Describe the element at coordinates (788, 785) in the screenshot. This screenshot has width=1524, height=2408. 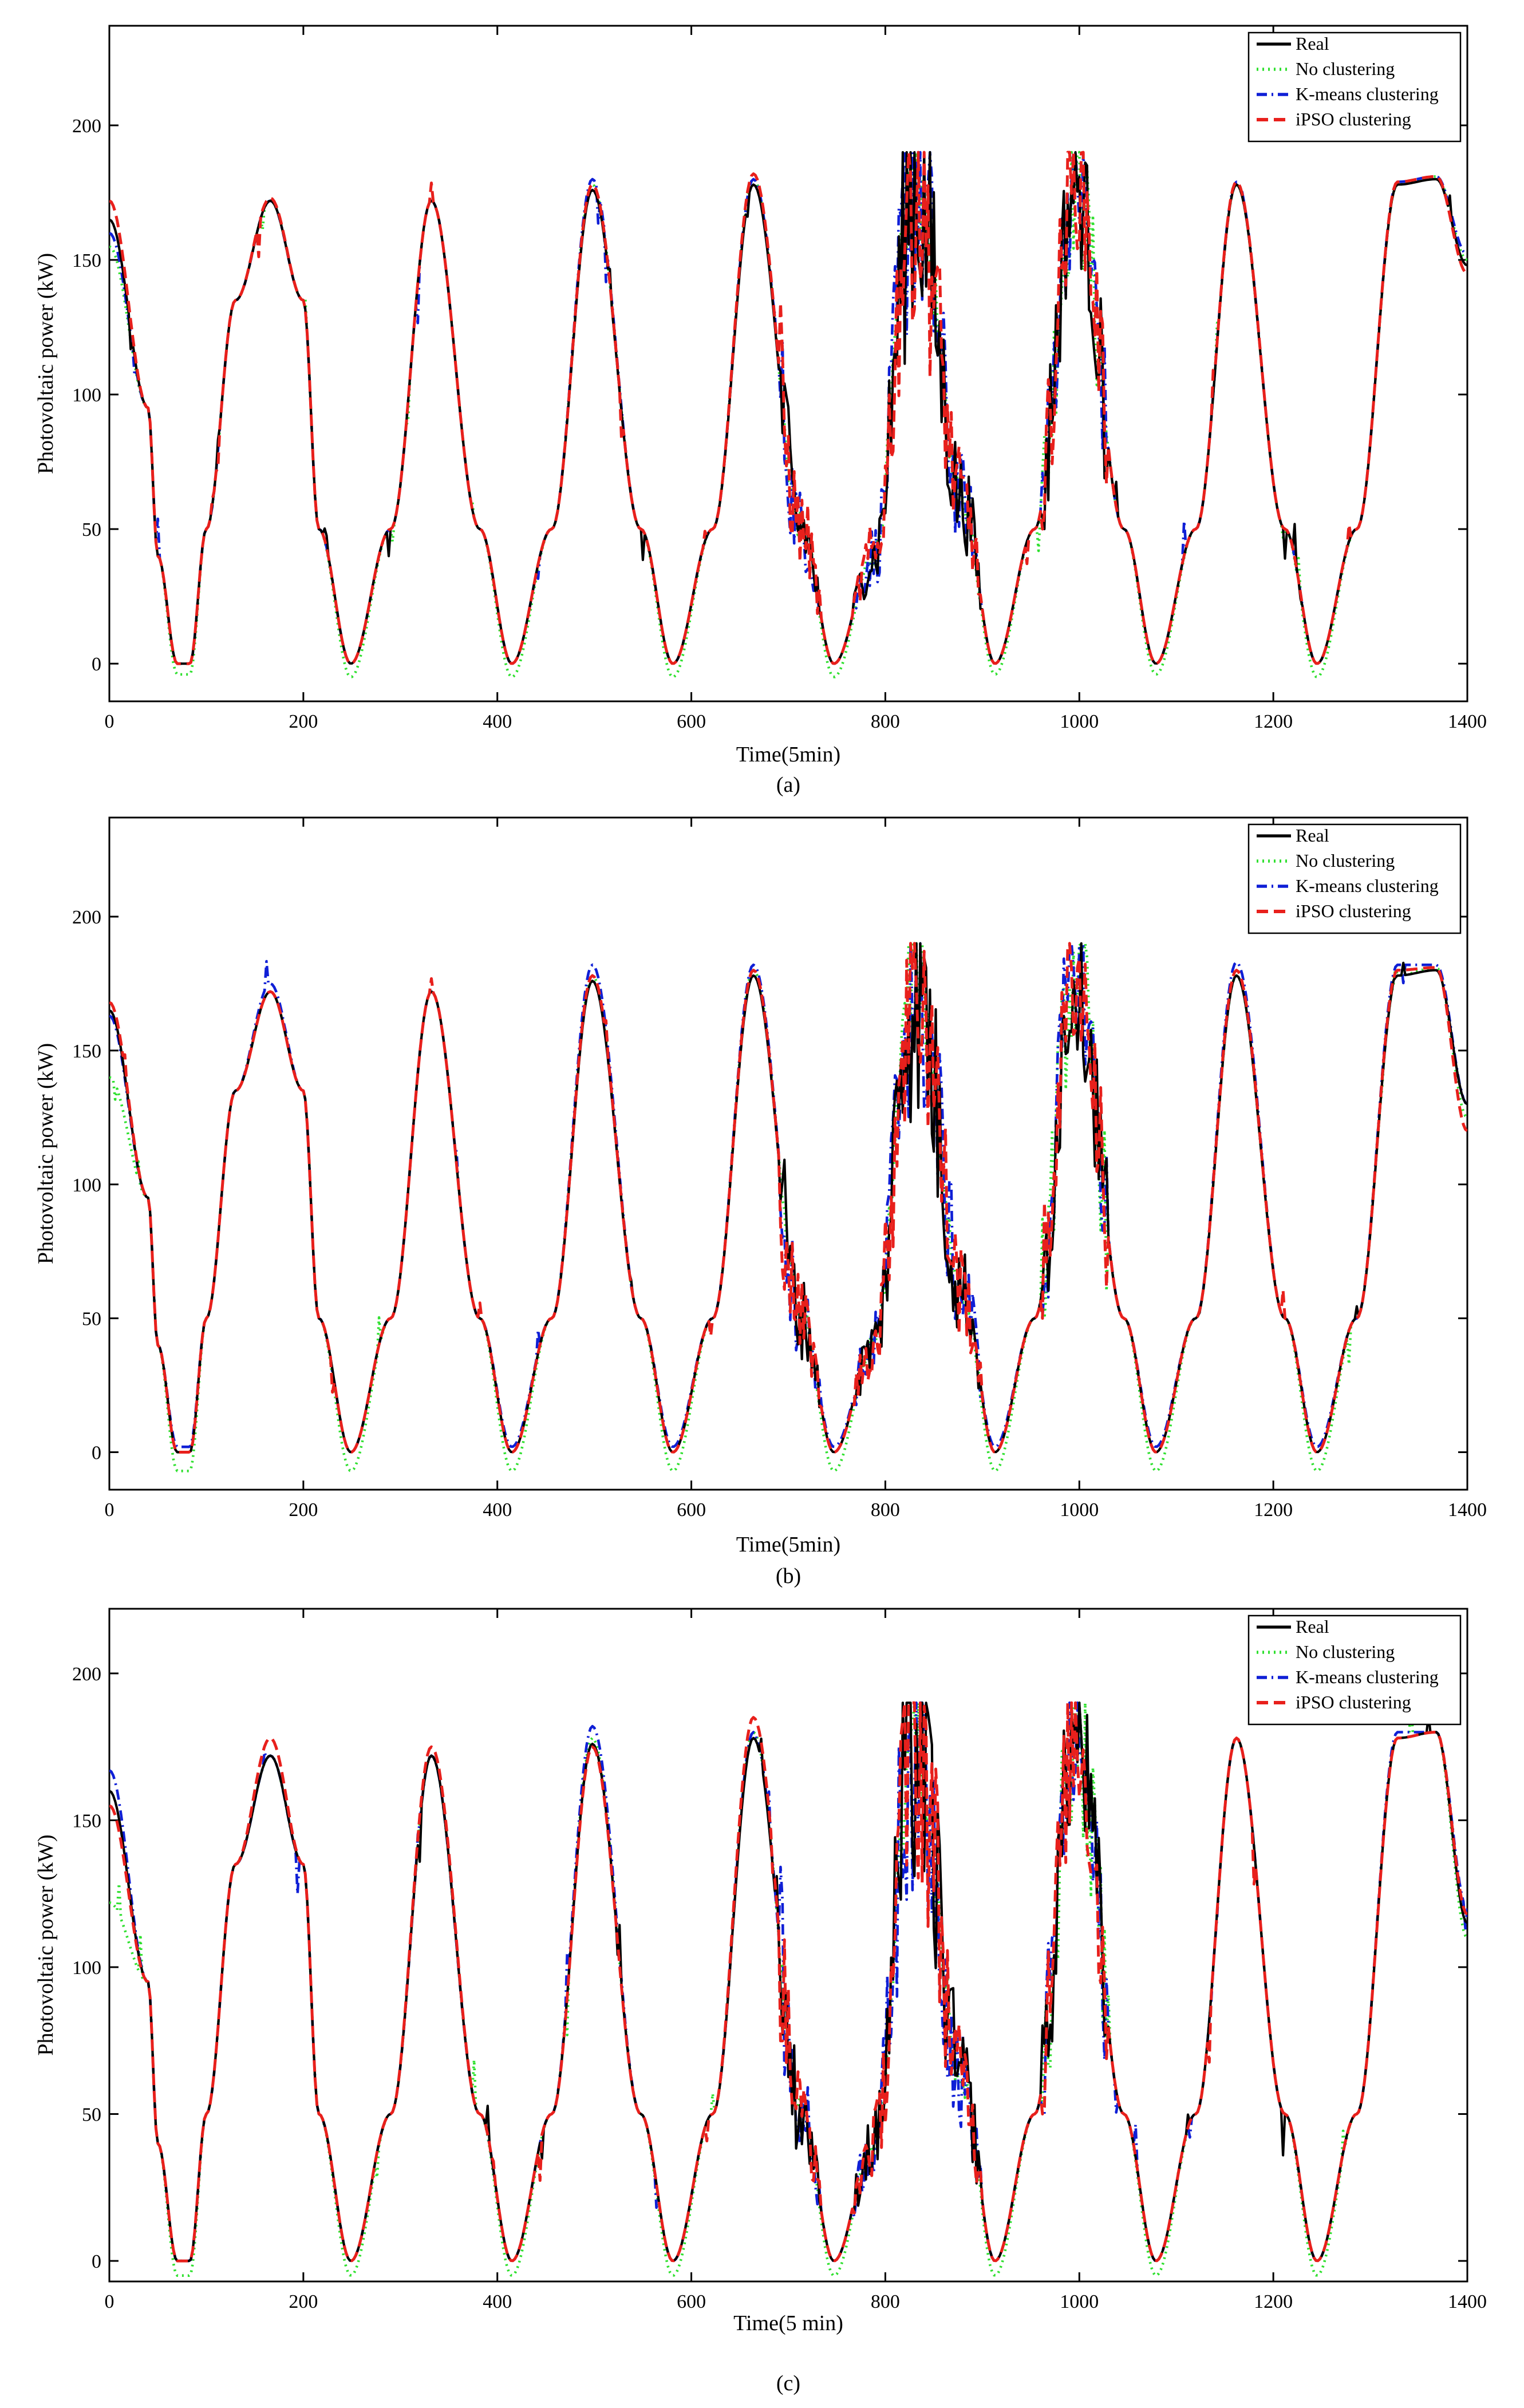
I see `panel-caption: (a)` at that location.